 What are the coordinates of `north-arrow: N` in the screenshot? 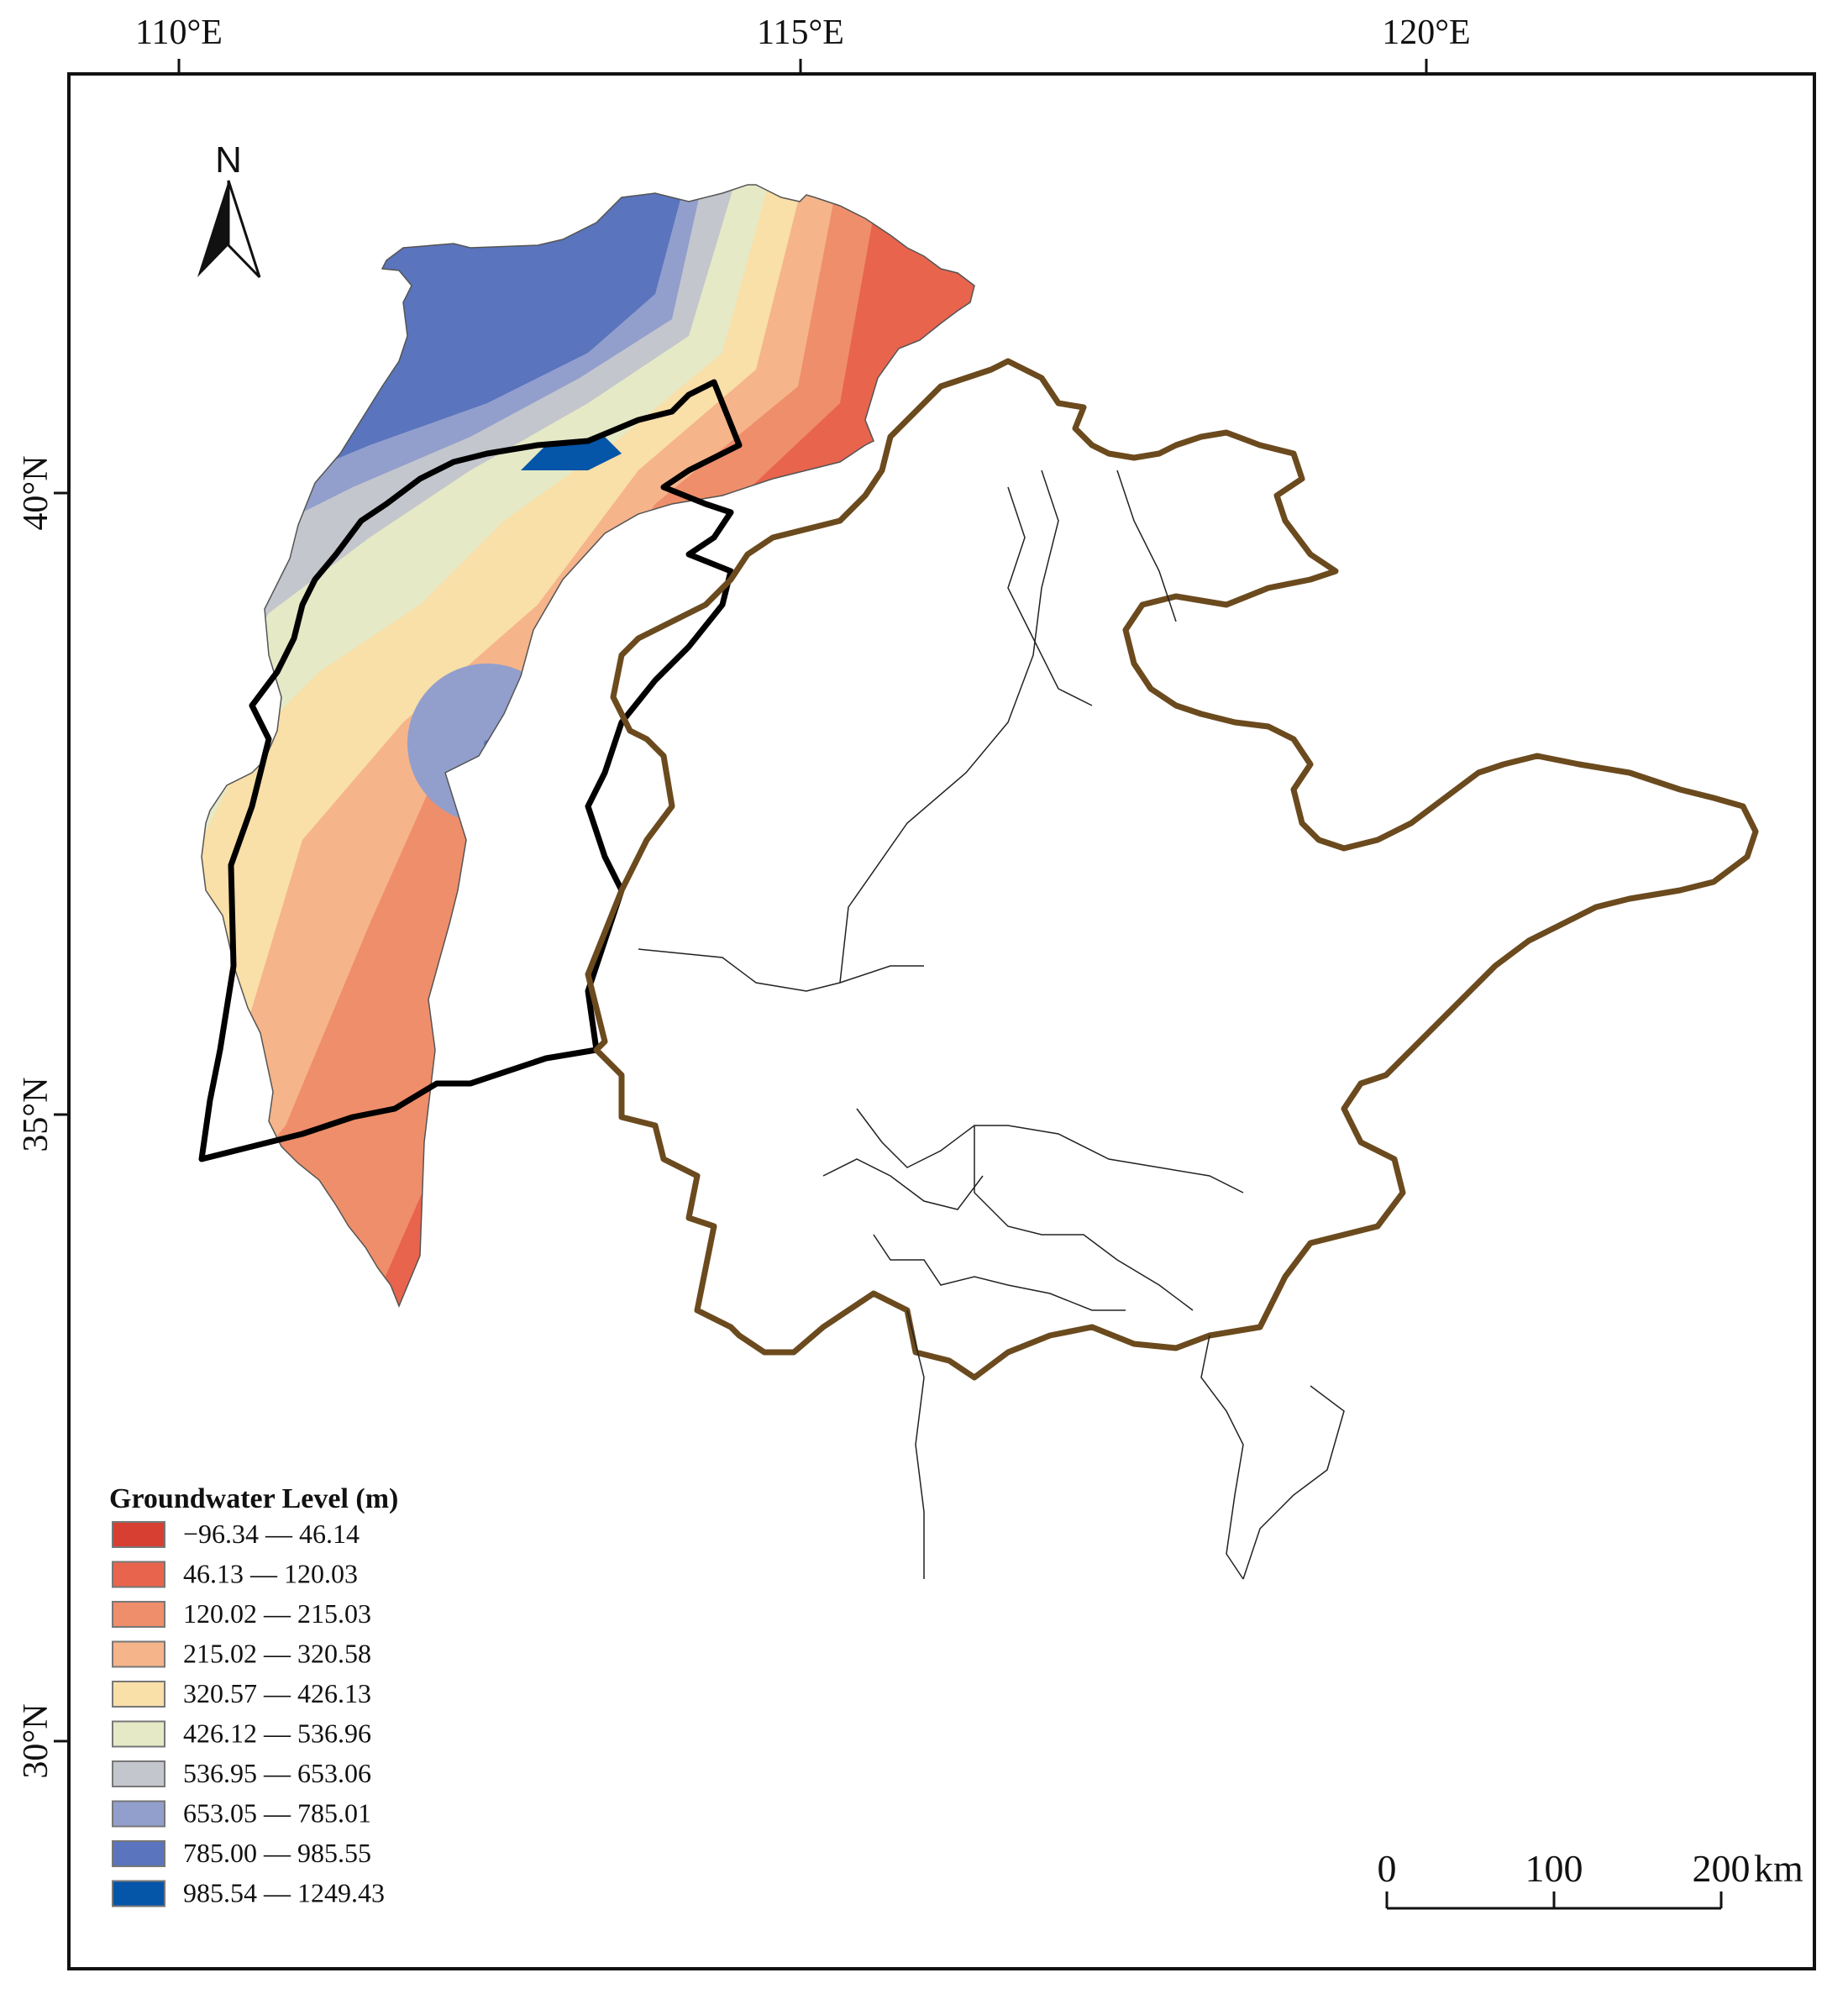 It's located at (229, 209).